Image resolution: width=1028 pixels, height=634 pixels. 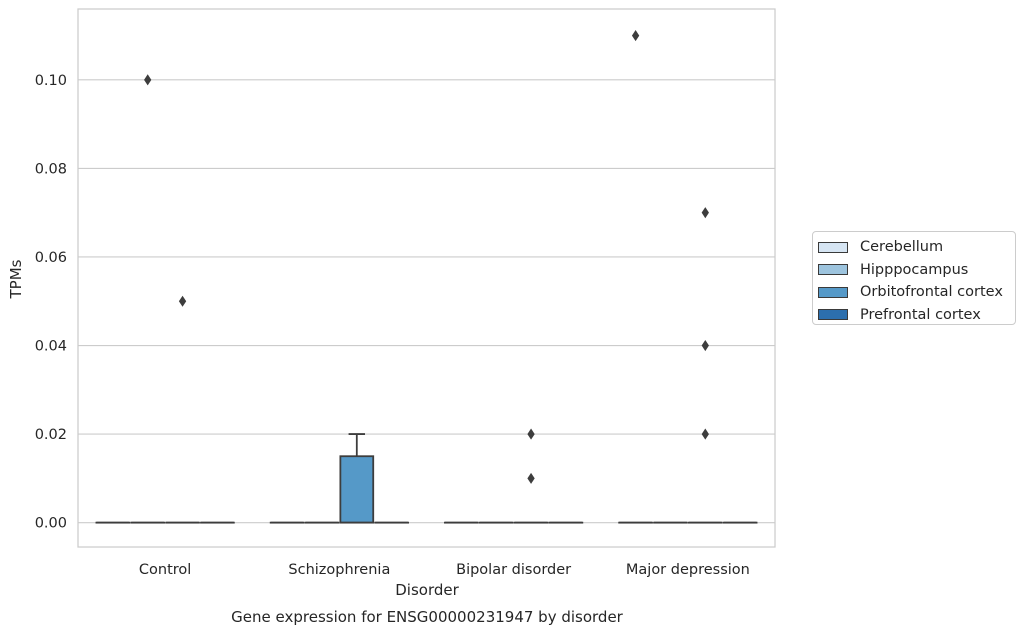 I want to click on box-control-orbitofrontal-cortex, so click(x=182, y=409).